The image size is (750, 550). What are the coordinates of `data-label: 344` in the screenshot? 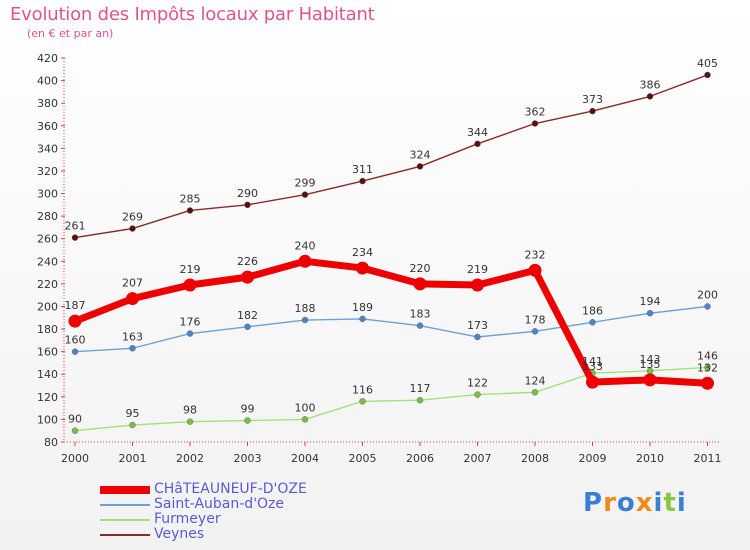 It's located at (477, 132).